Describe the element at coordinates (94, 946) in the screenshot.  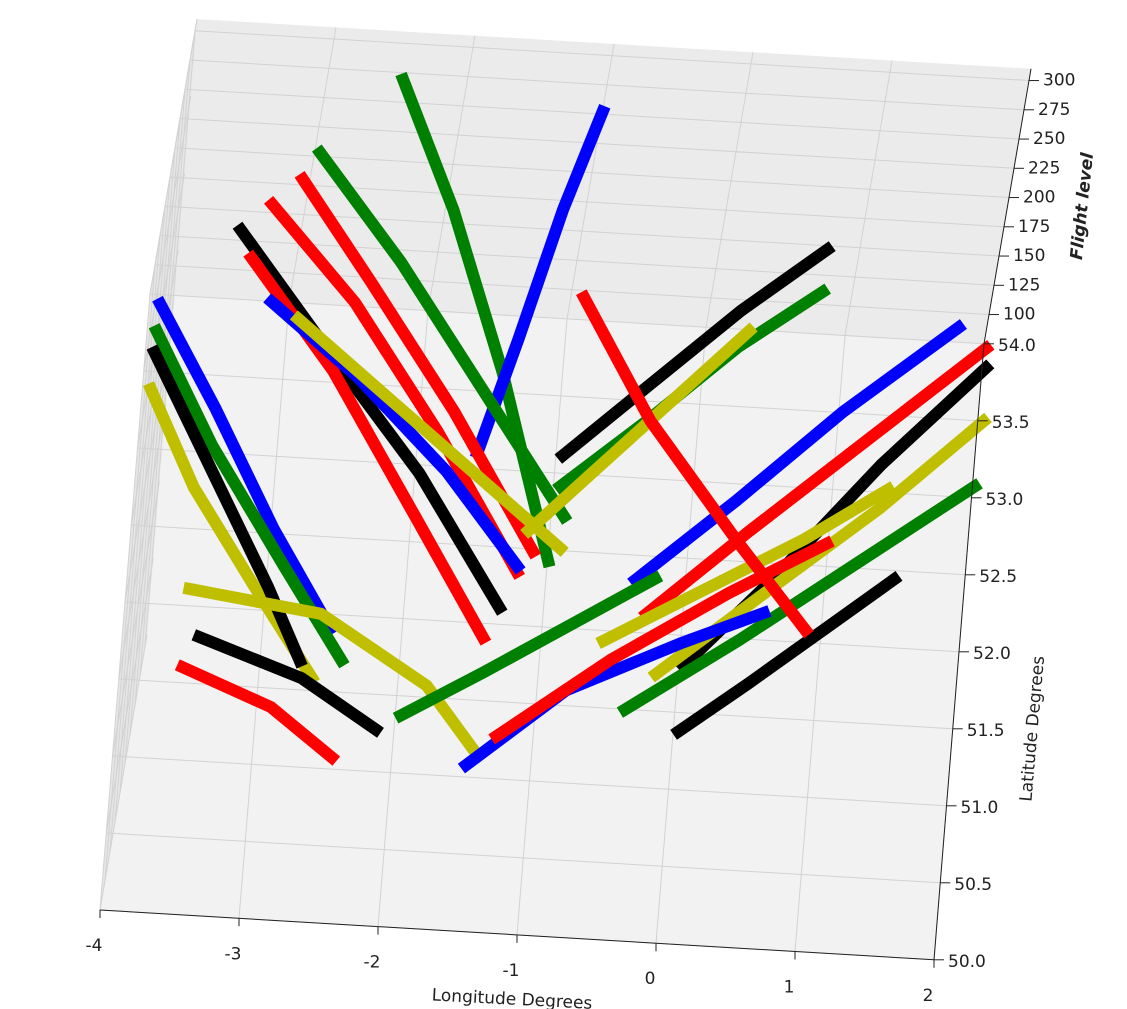
I see `x-tick-label: -4` at that location.